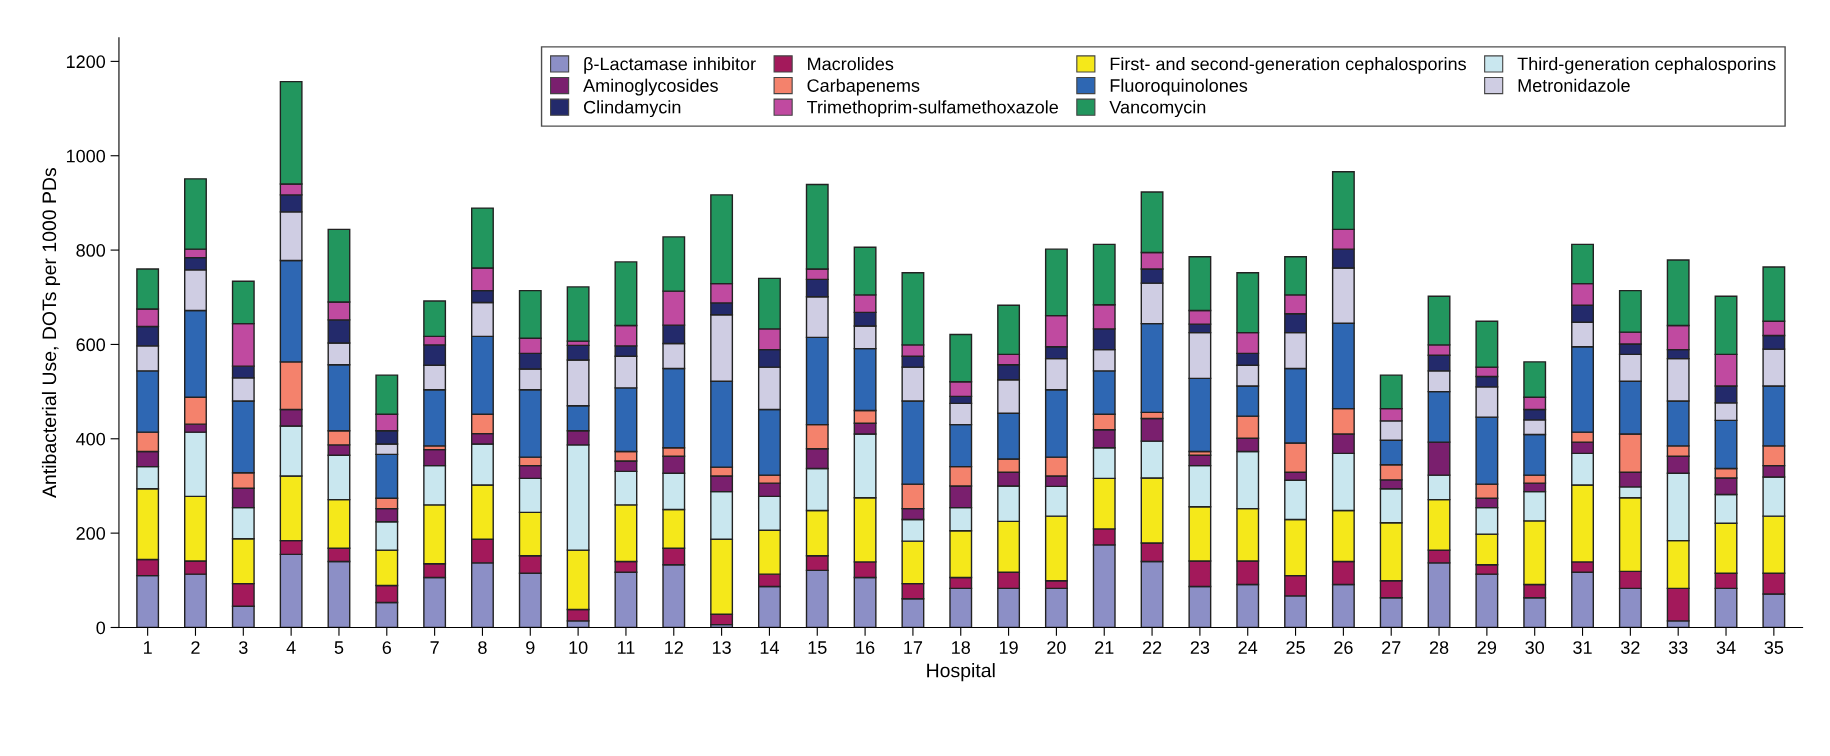 Image resolution: width=1830 pixels, height=756 pixels. Describe the element at coordinates (1248, 647) in the screenshot. I see `x-tick-label: 24` at that location.